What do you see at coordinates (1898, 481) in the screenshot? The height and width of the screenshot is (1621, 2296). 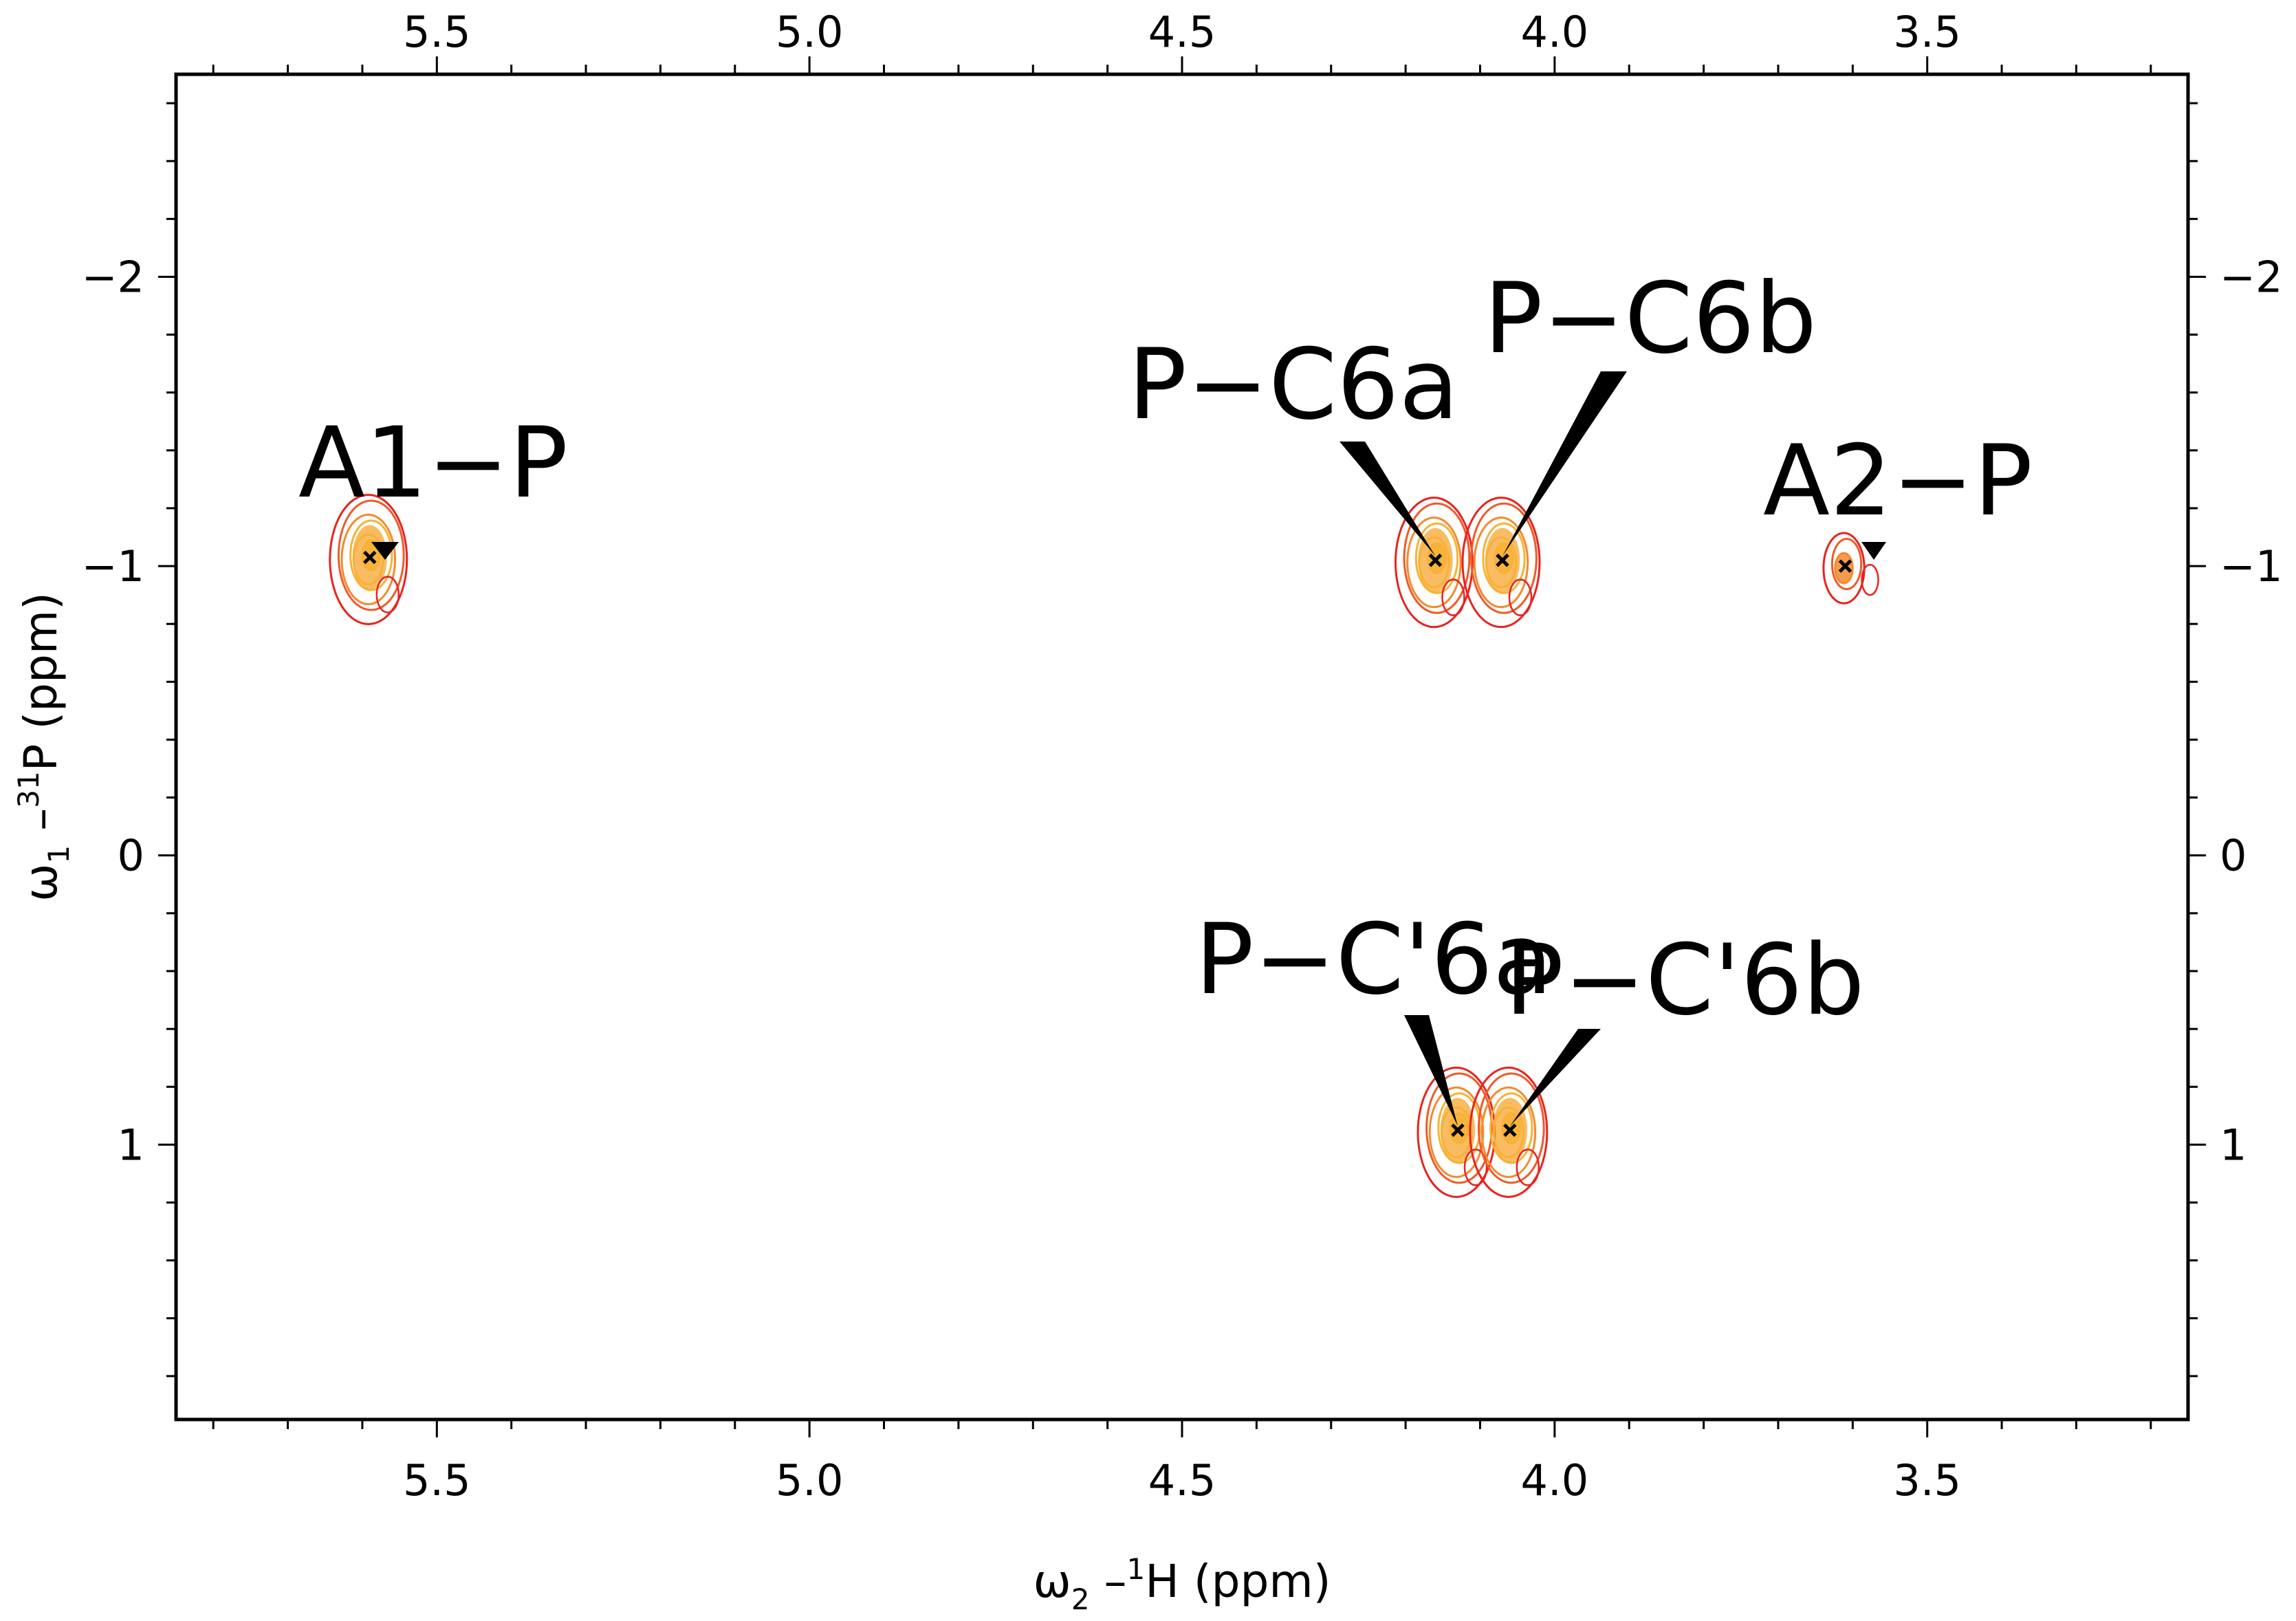 I see `peak-label: A2−P` at bounding box center [1898, 481].